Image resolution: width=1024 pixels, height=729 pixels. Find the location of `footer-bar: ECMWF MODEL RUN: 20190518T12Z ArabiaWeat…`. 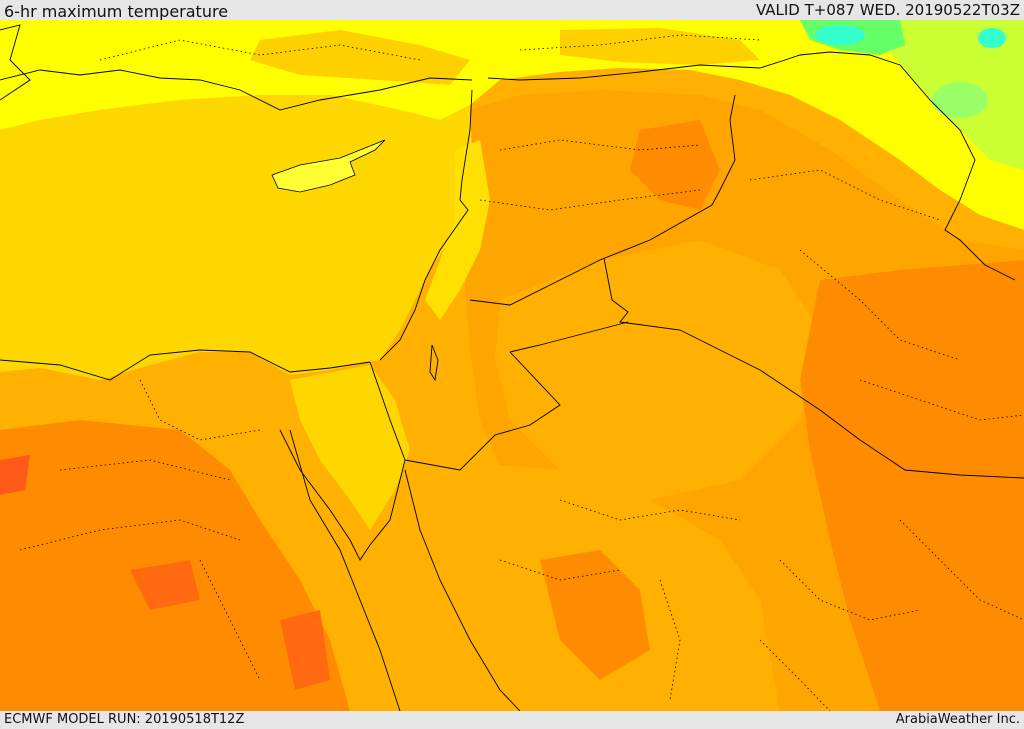

footer-bar: ECMWF MODEL RUN: 20190518T12Z ArabiaWeat… is located at coordinates (512, 720).